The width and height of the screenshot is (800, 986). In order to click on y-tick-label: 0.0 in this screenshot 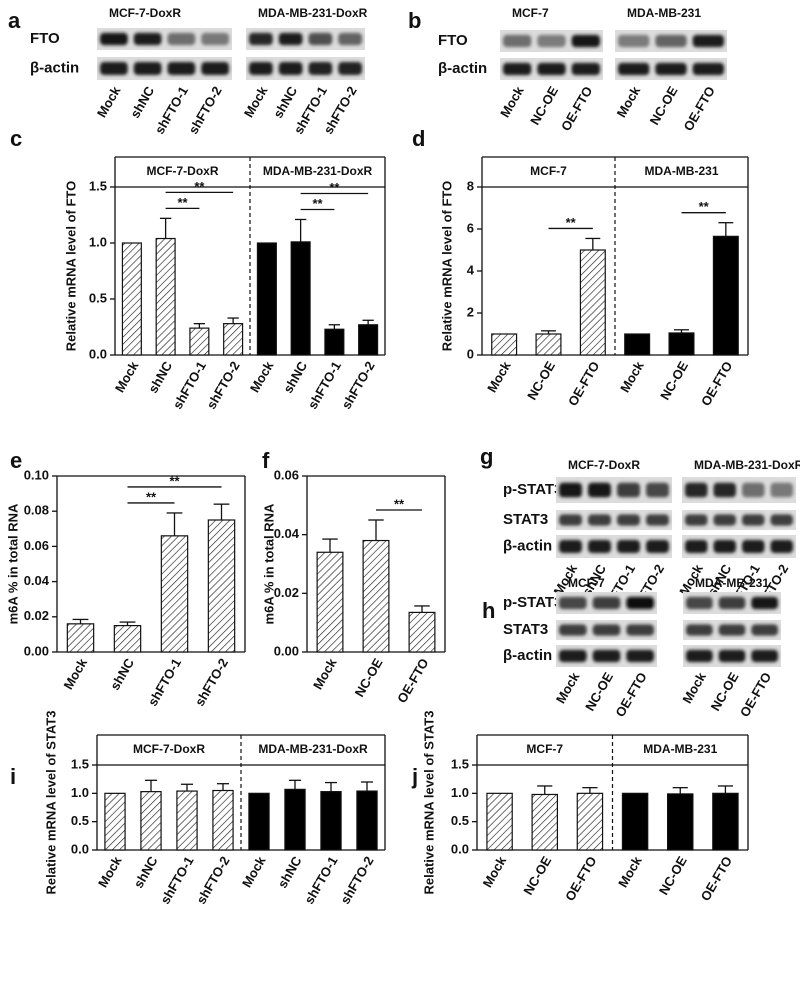, I will do `click(80, 848)`.